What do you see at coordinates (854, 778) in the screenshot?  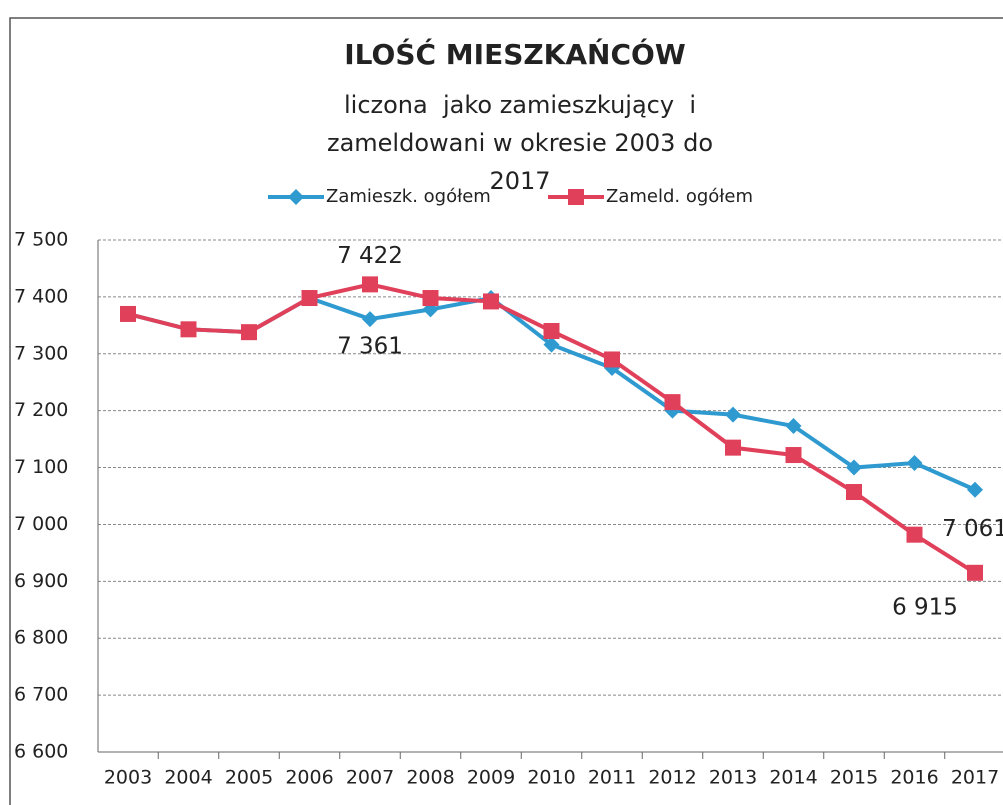 I see `x-tick-label: 2015` at bounding box center [854, 778].